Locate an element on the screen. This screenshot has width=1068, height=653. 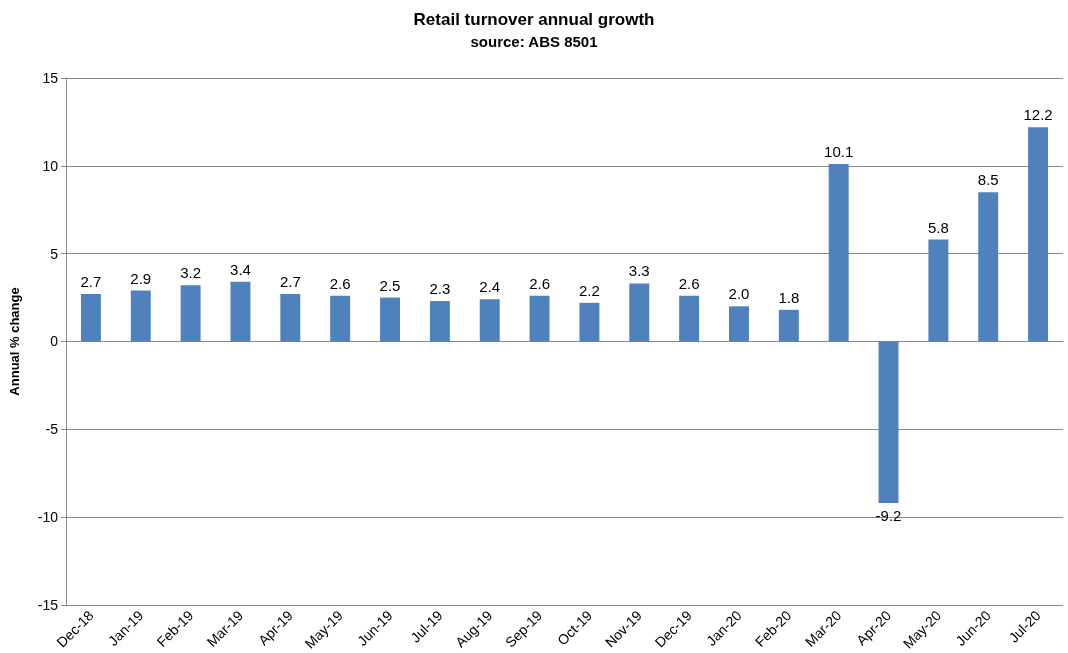
data-label: 5.8 is located at coordinates (938, 227).